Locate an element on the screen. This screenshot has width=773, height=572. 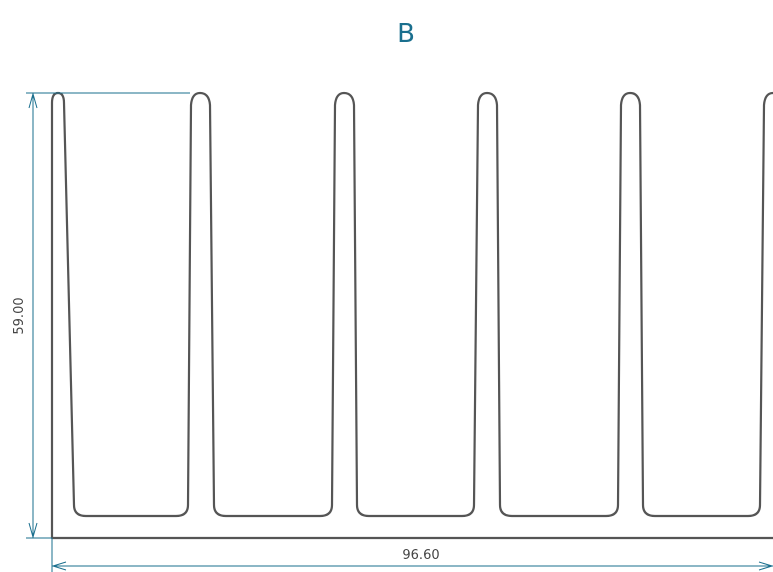
height-arrow-bottom is located at coordinates (33, 530).